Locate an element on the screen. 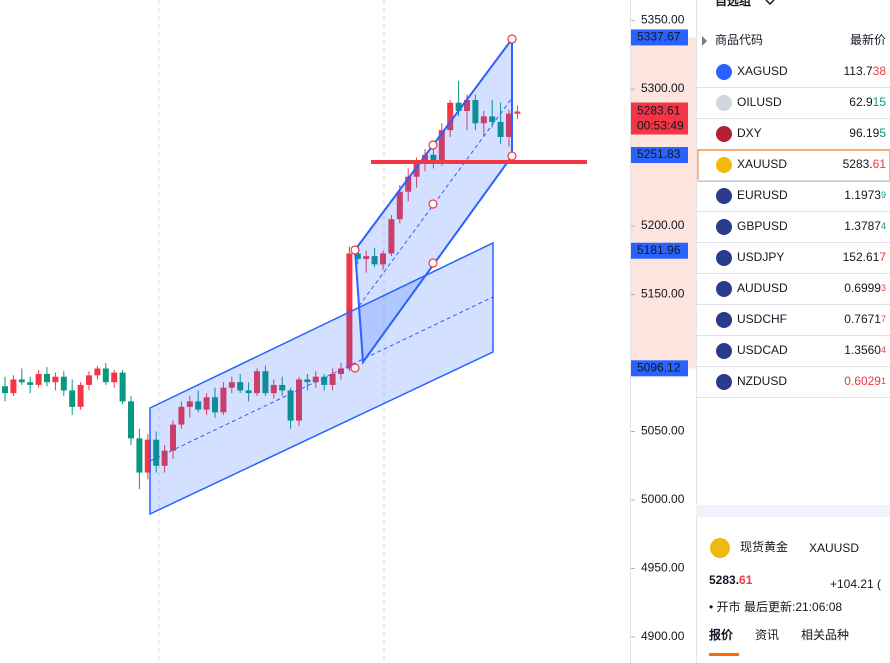  price: 62.915 is located at coordinates (867, 102).